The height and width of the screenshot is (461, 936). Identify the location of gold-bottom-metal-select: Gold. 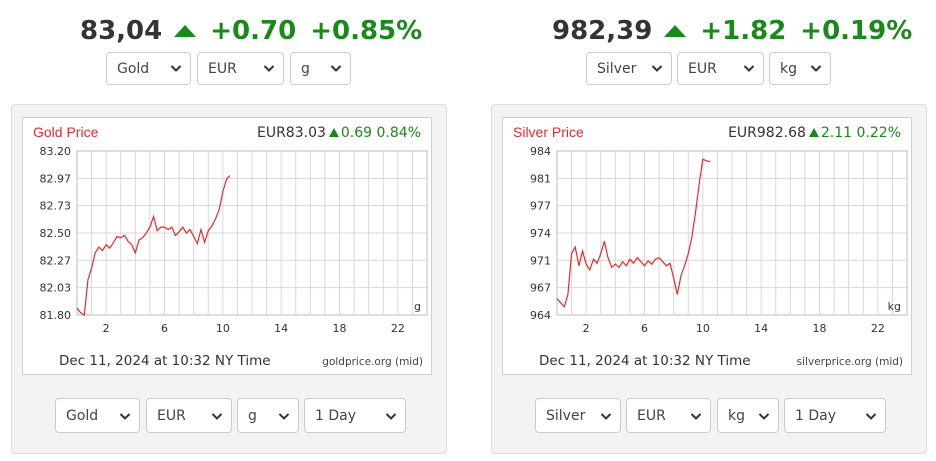
(97, 415).